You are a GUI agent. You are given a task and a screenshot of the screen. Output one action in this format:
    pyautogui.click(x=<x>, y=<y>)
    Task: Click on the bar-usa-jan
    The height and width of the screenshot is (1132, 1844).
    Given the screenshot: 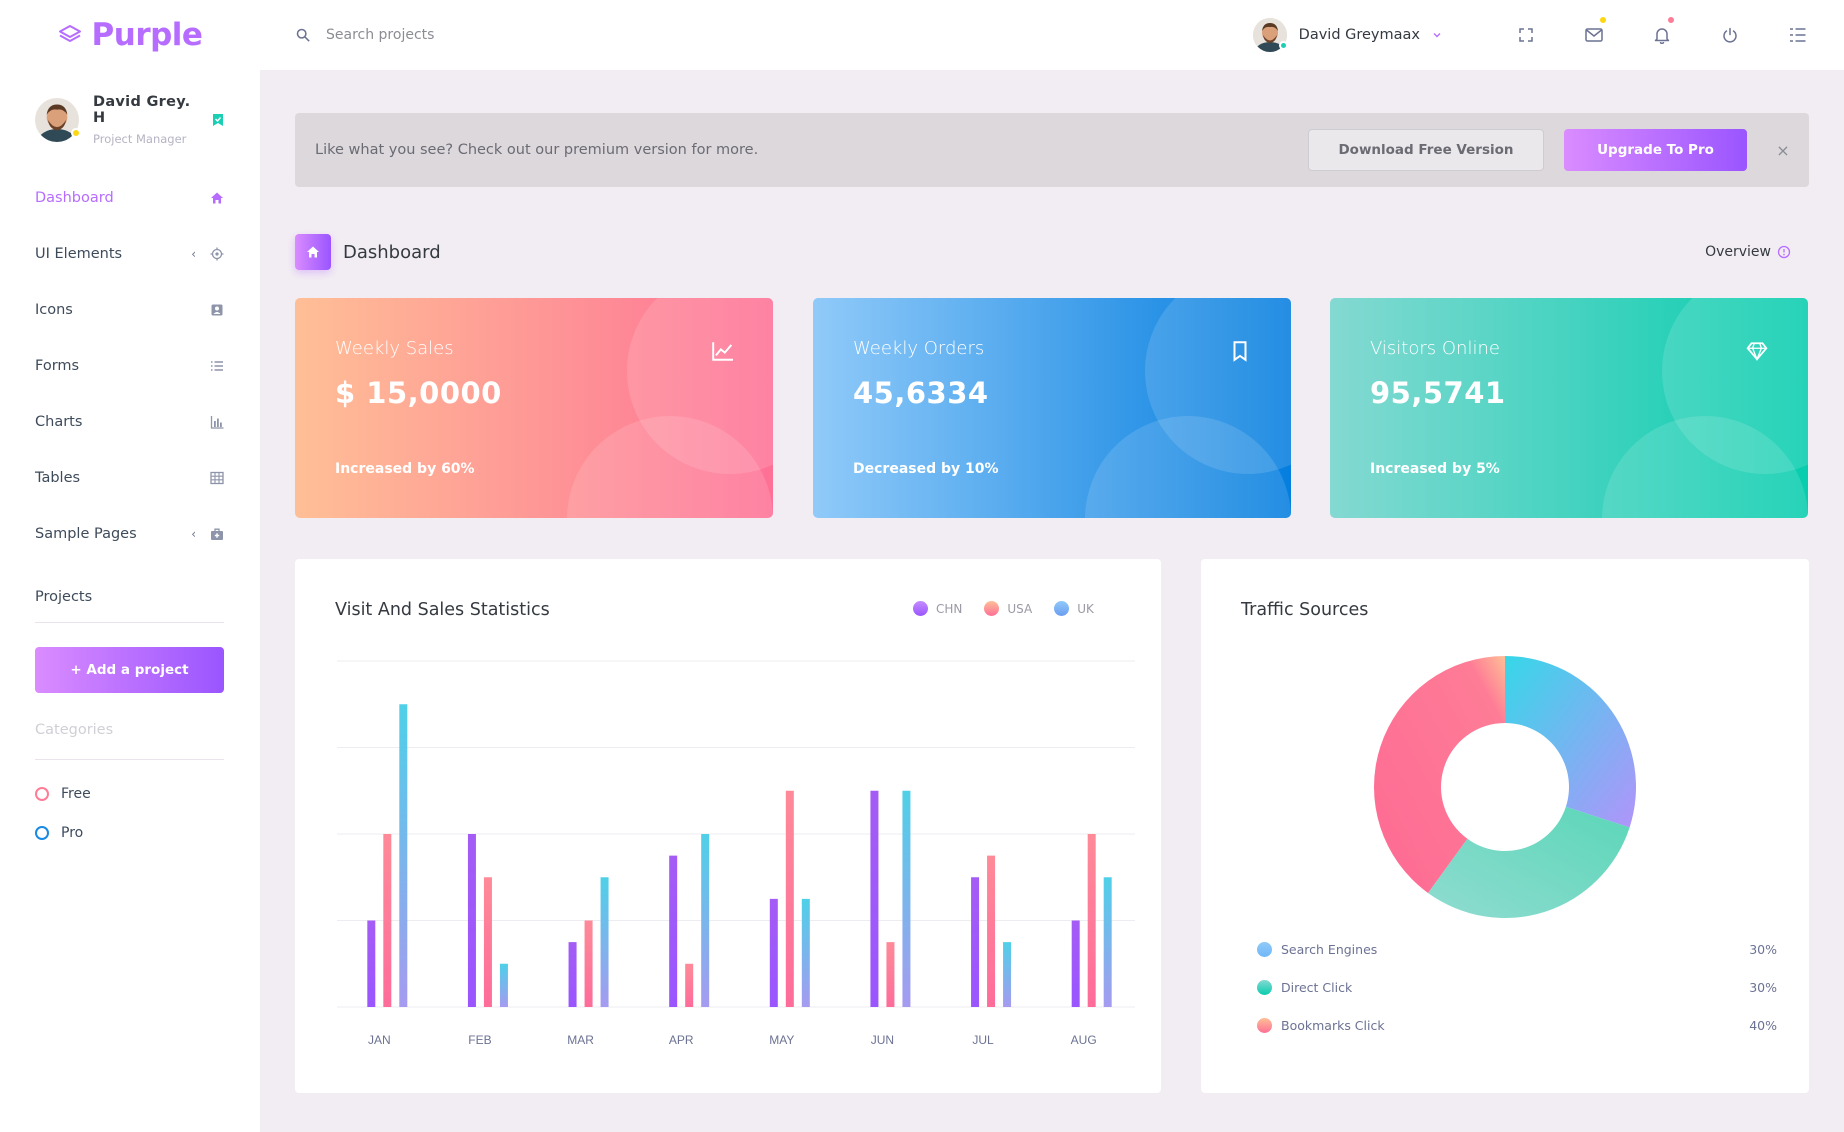 What is the action you would take?
    pyautogui.click(x=387, y=920)
    